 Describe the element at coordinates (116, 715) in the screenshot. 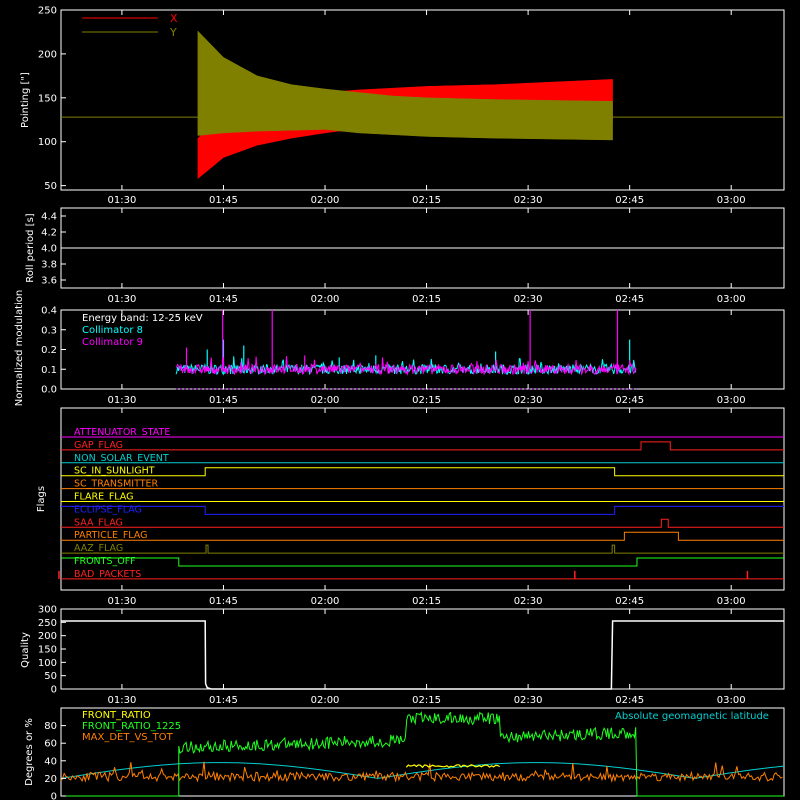

I see `legend-front-ratio: FRONT_RATIO` at that location.